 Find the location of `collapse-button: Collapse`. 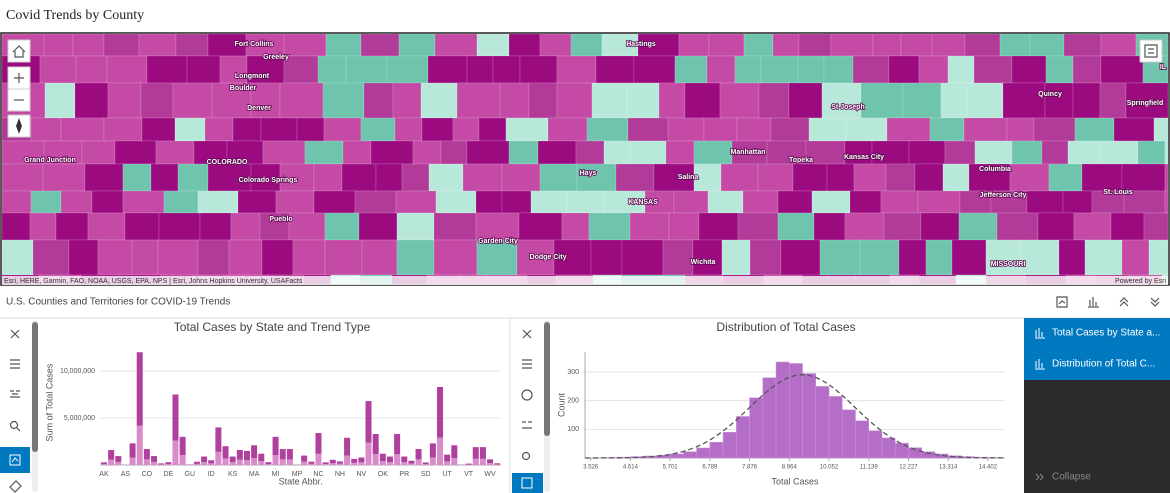

collapse-button: Collapse is located at coordinates (1071, 477).